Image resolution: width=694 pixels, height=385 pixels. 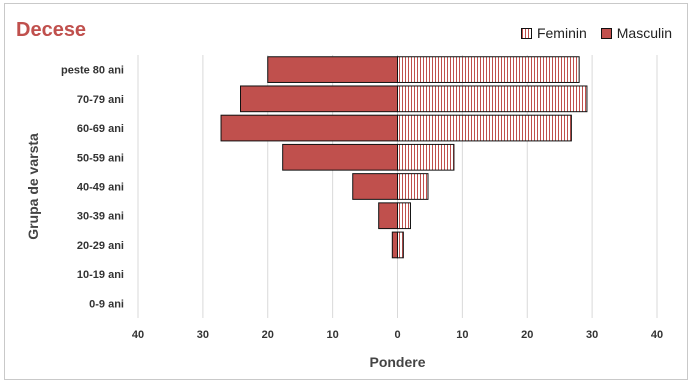 What do you see at coordinates (106, 304) in the screenshot?
I see `y-tick-label: 0-9 ani` at bounding box center [106, 304].